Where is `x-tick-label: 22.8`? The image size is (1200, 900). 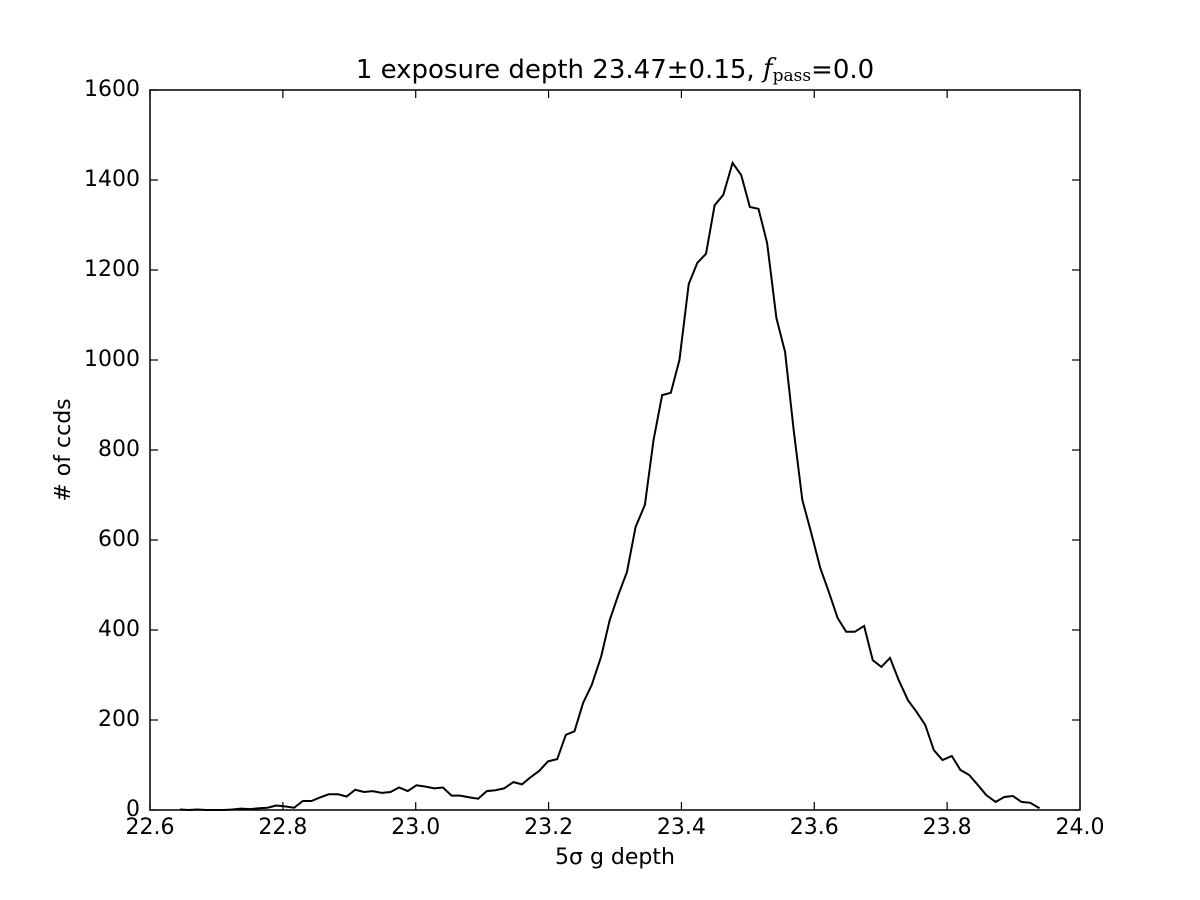 x-tick-label: 22.8 is located at coordinates (282, 827).